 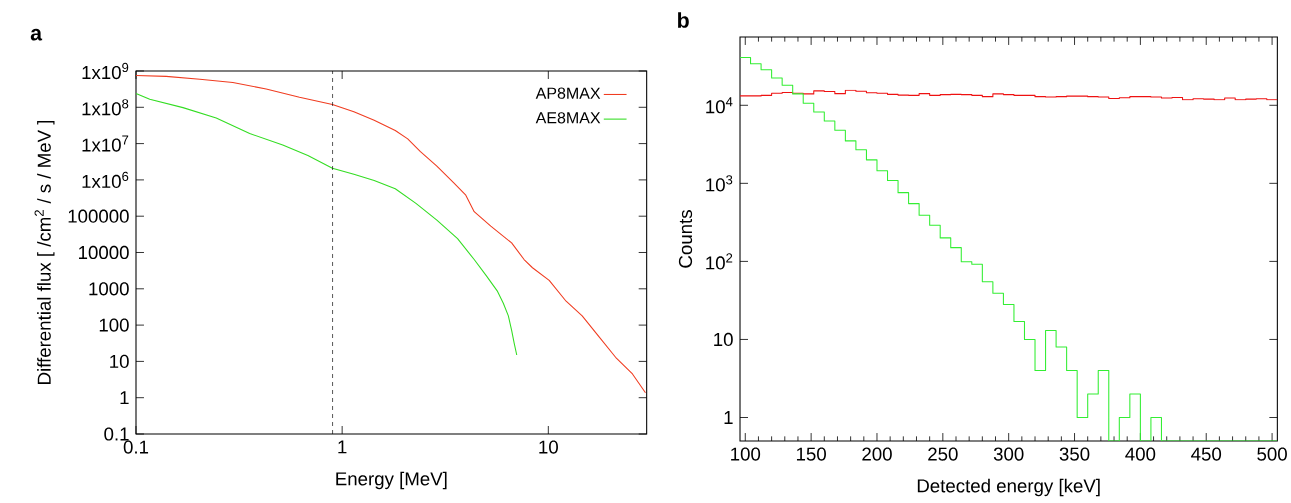 What do you see at coordinates (391, 480) in the screenshot?
I see `x-axis-title: Energy [MeV]` at bounding box center [391, 480].